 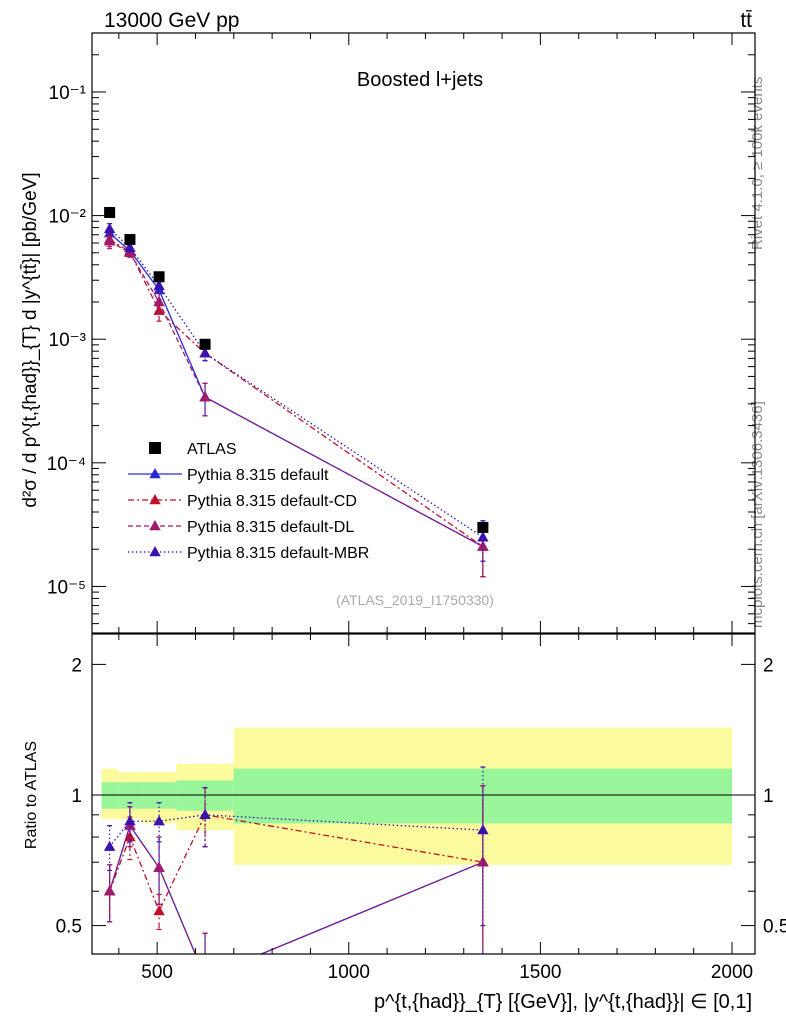 I want to click on analysis-id: (ATLAS_2019_I1750330), so click(x=415, y=600).